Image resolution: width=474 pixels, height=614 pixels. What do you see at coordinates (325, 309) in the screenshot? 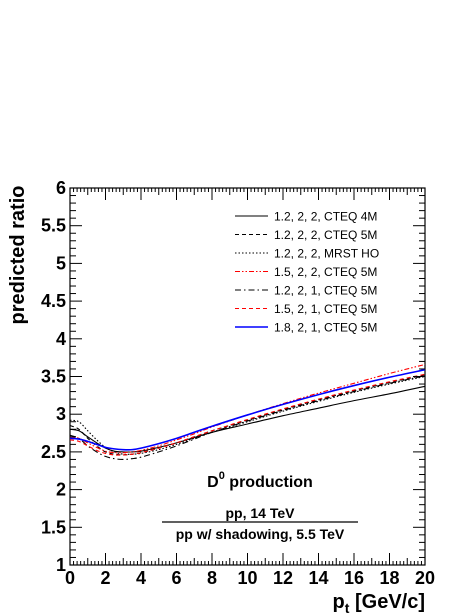
I see `legend-entry-label: 1.5, 2, 1, CTEQ 5M` at bounding box center [325, 309].